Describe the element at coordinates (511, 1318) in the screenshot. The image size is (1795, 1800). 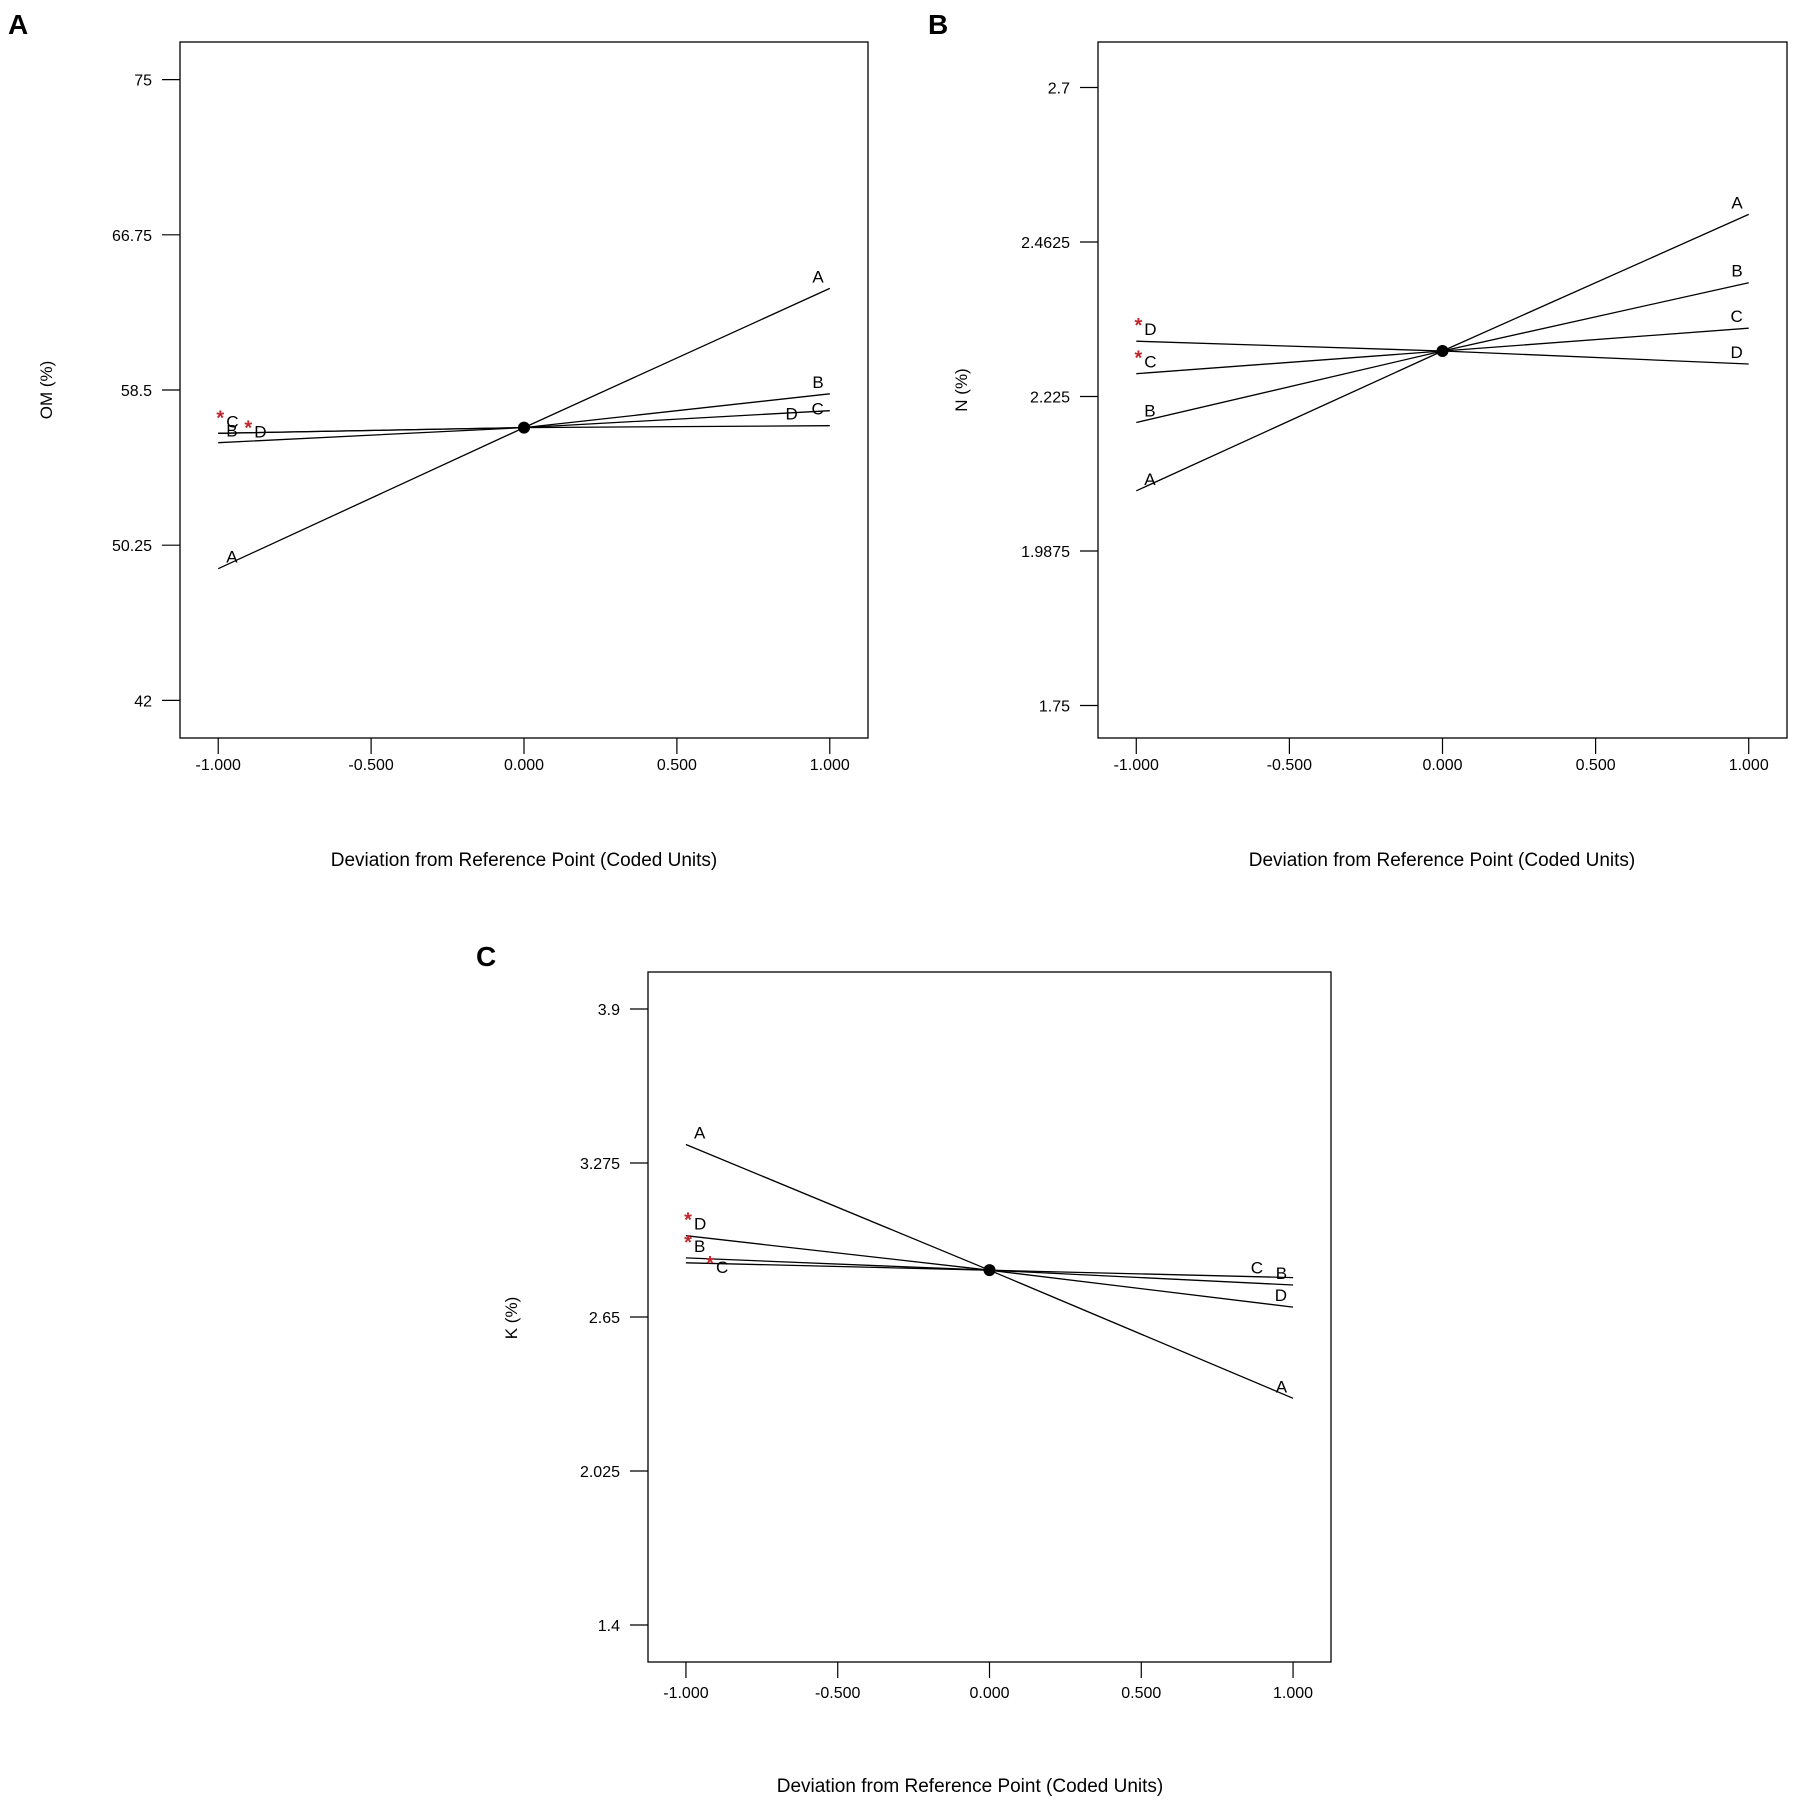
I see `y-axis-label: K (%)` at that location.